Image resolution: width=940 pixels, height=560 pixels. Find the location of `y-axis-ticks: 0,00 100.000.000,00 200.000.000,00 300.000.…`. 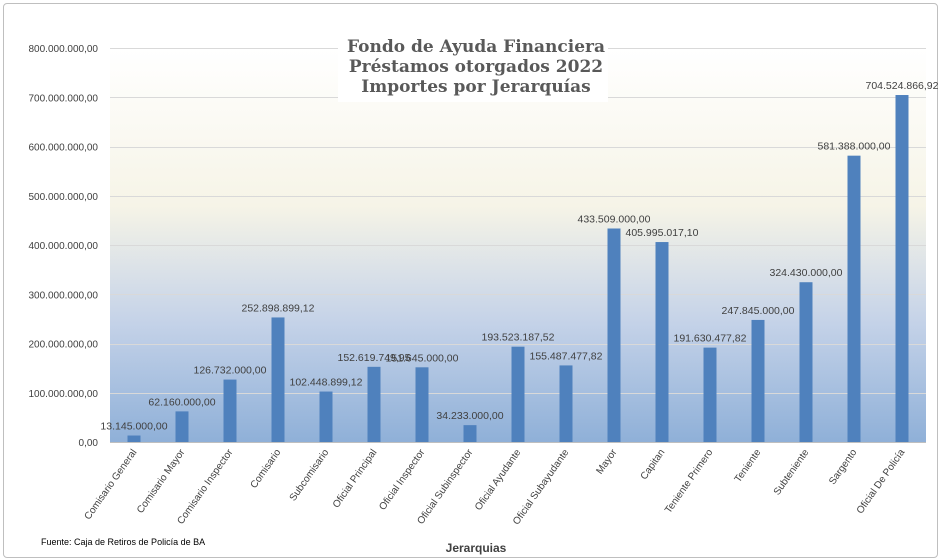

y-axis-ticks: 0,00 100.000.000,00 200.000.000,00 300.000.… is located at coordinates (63, 246).